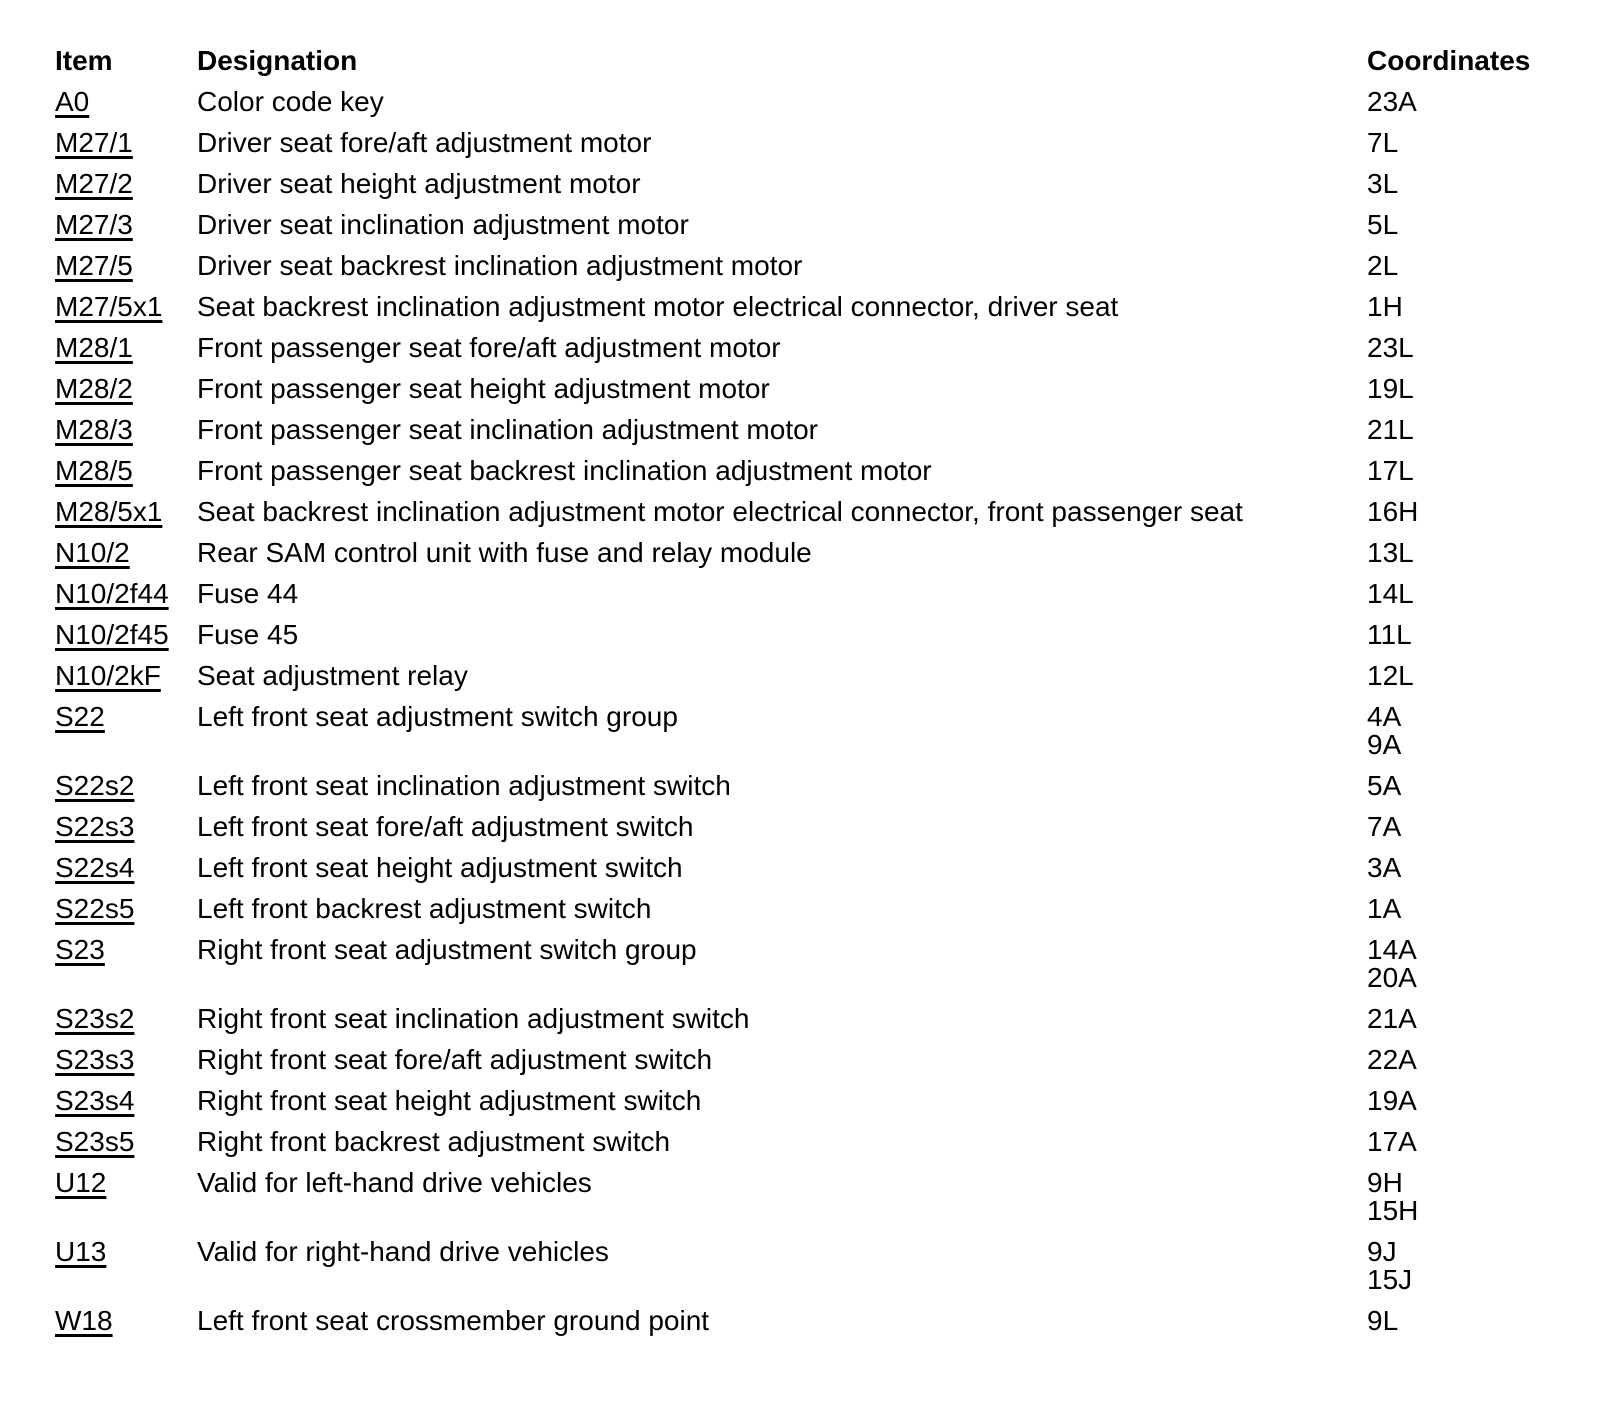 The image size is (1600, 1406). I want to click on designation-cell: Driver seat fore/aft adjustment motor, so click(424, 142).